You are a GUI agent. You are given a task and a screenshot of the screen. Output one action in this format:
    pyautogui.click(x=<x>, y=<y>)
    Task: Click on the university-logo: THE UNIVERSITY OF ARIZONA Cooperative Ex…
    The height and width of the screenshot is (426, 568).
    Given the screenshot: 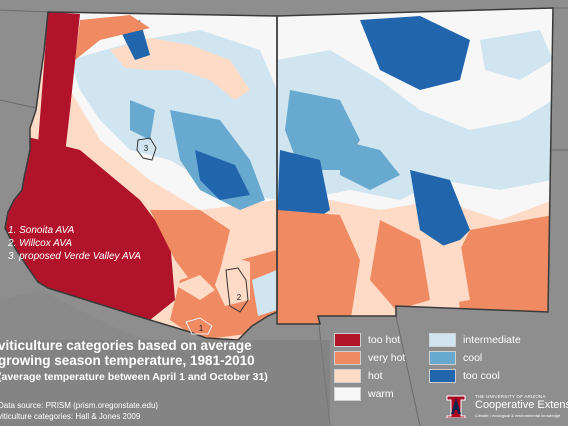 What is the action you would take?
    pyautogui.click(x=506, y=409)
    